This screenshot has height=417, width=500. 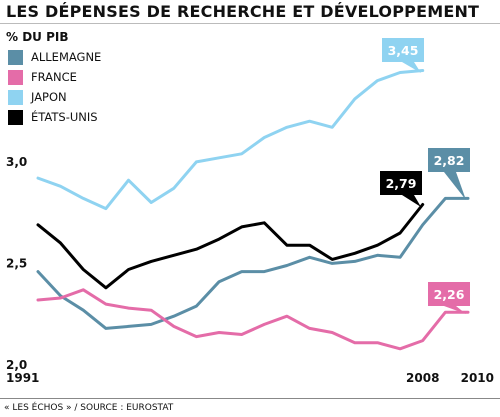 I want to click on end-label-pointer-etats-unis, so click(x=411, y=201).